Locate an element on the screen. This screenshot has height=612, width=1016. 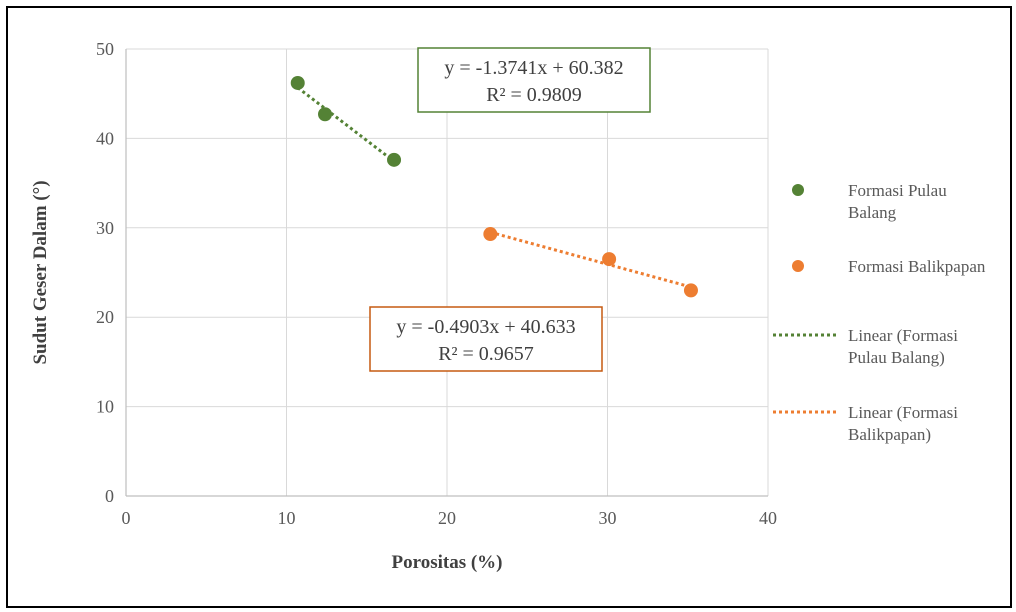
x-tick-label-0: 0 is located at coordinates (126, 518).